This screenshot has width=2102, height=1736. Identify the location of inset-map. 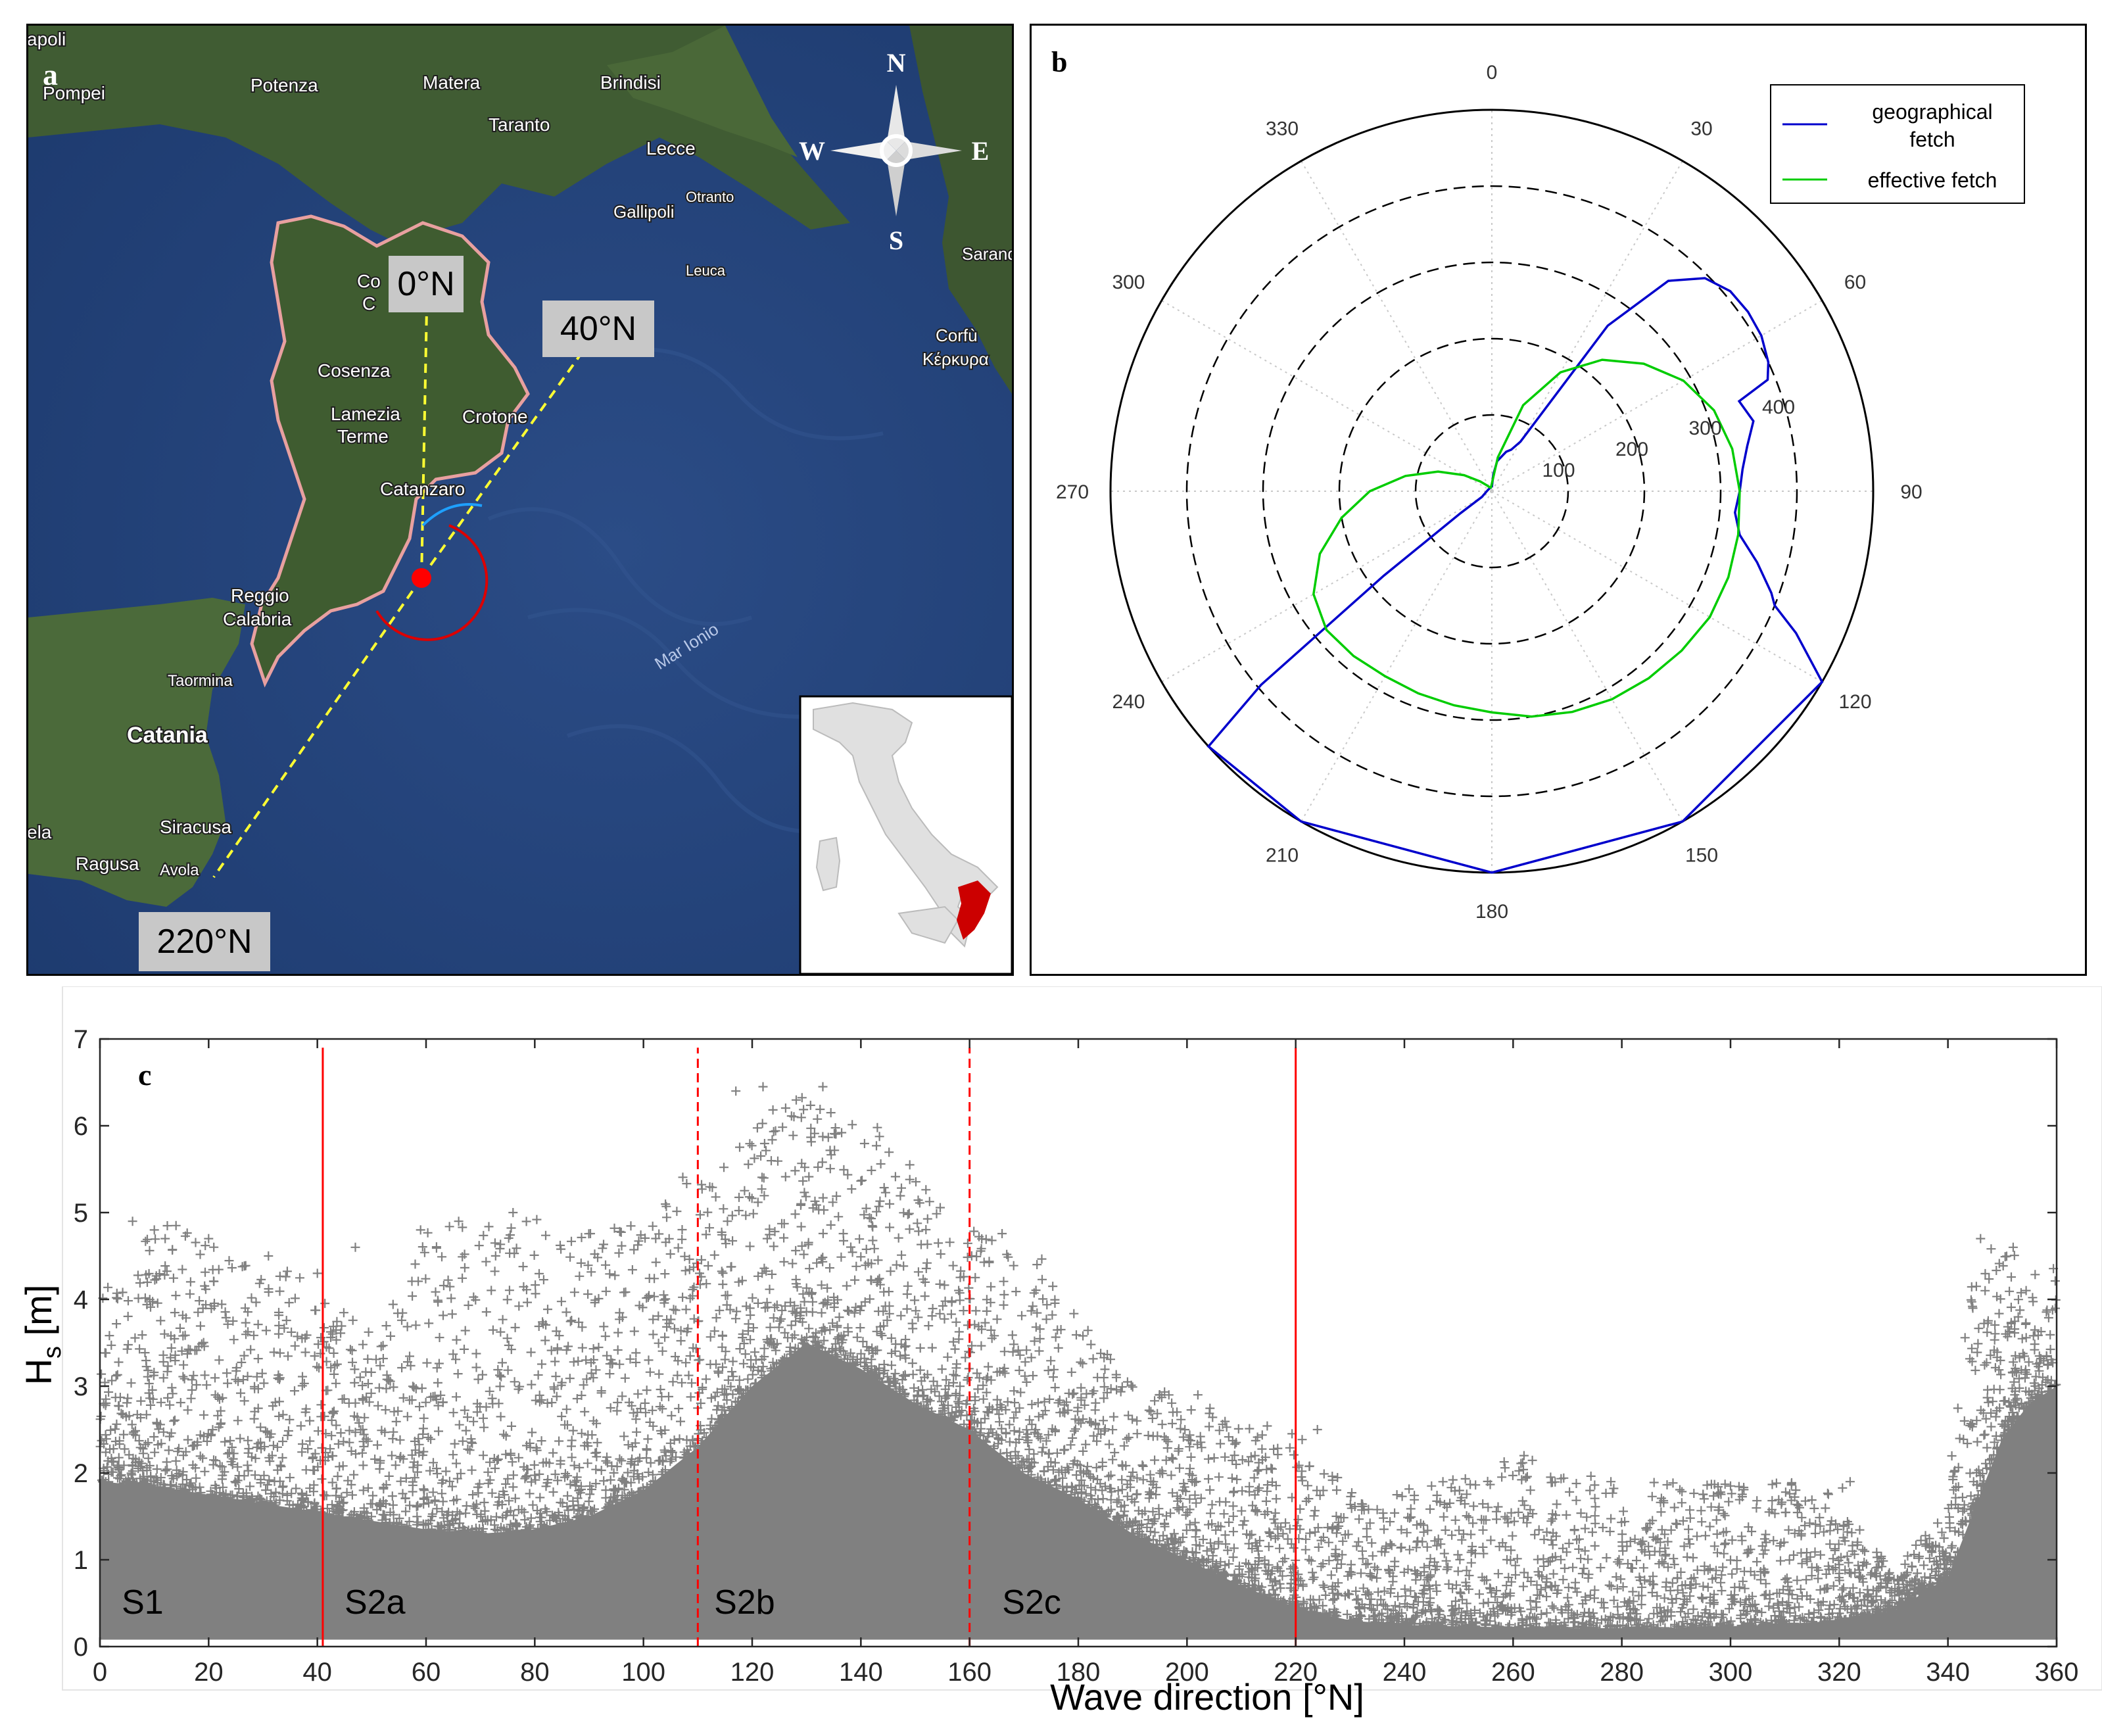
(905, 835).